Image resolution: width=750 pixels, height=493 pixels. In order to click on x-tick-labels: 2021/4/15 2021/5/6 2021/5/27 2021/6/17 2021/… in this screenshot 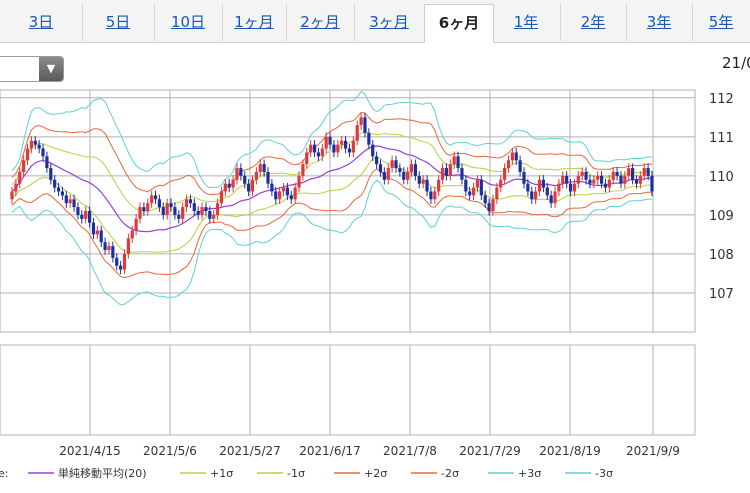, I will do `click(369, 451)`.